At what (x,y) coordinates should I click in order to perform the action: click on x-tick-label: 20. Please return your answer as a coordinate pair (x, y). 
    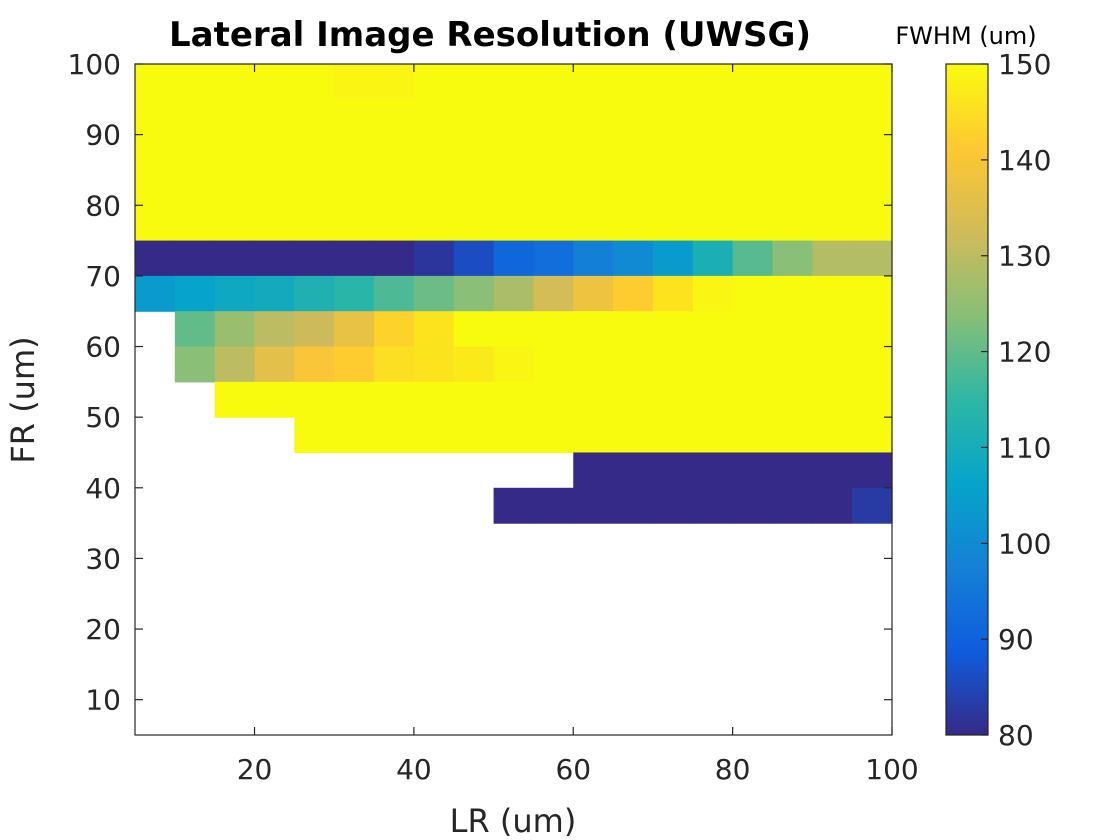
    Looking at the image, I should click on (255, 769).